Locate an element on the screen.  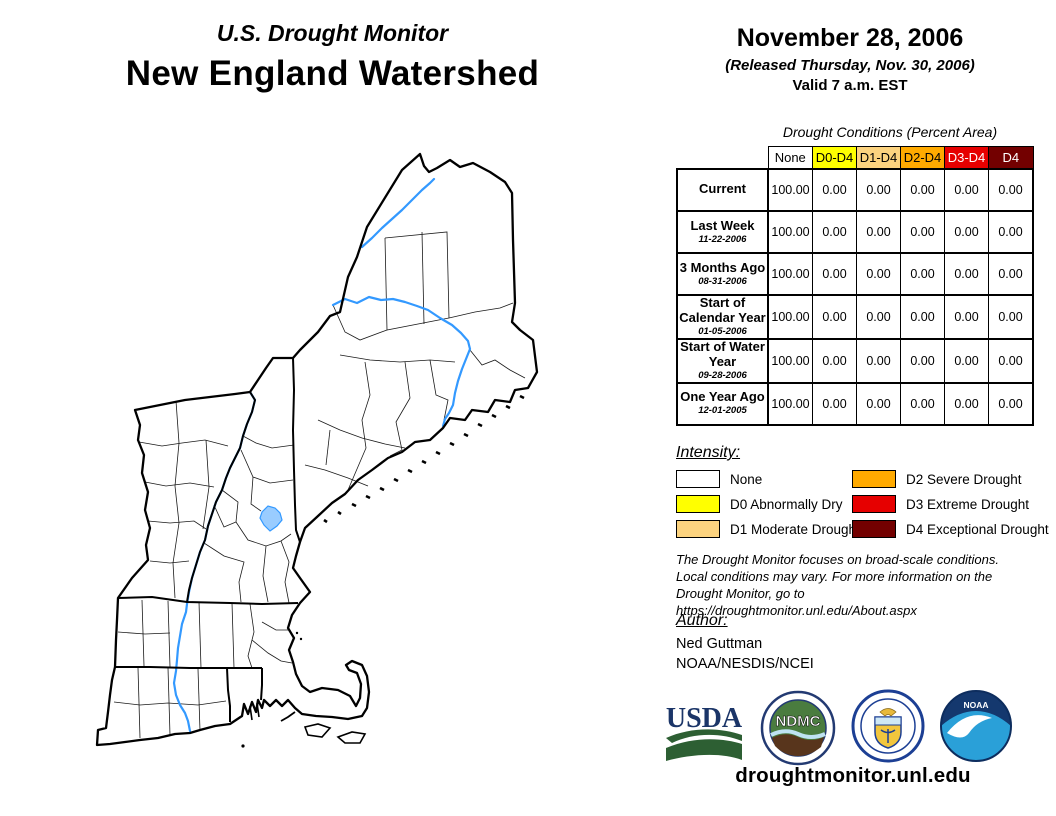
row-date: 12-01-2005 is located at coordinates (722, 411).